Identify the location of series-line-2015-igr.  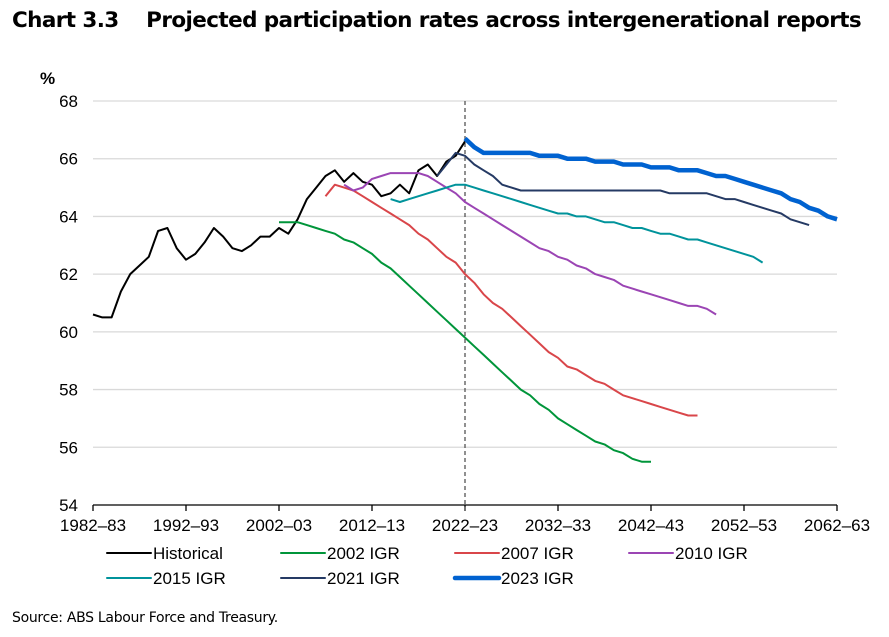
(577, 223).